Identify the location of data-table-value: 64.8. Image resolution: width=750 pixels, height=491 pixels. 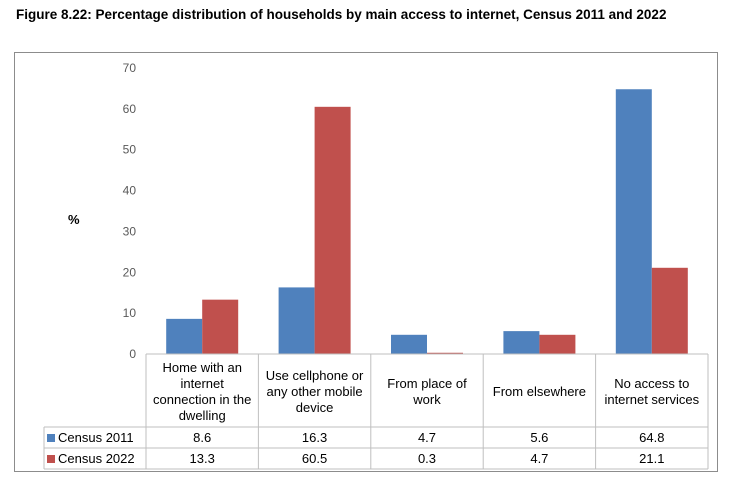
(652, 437).